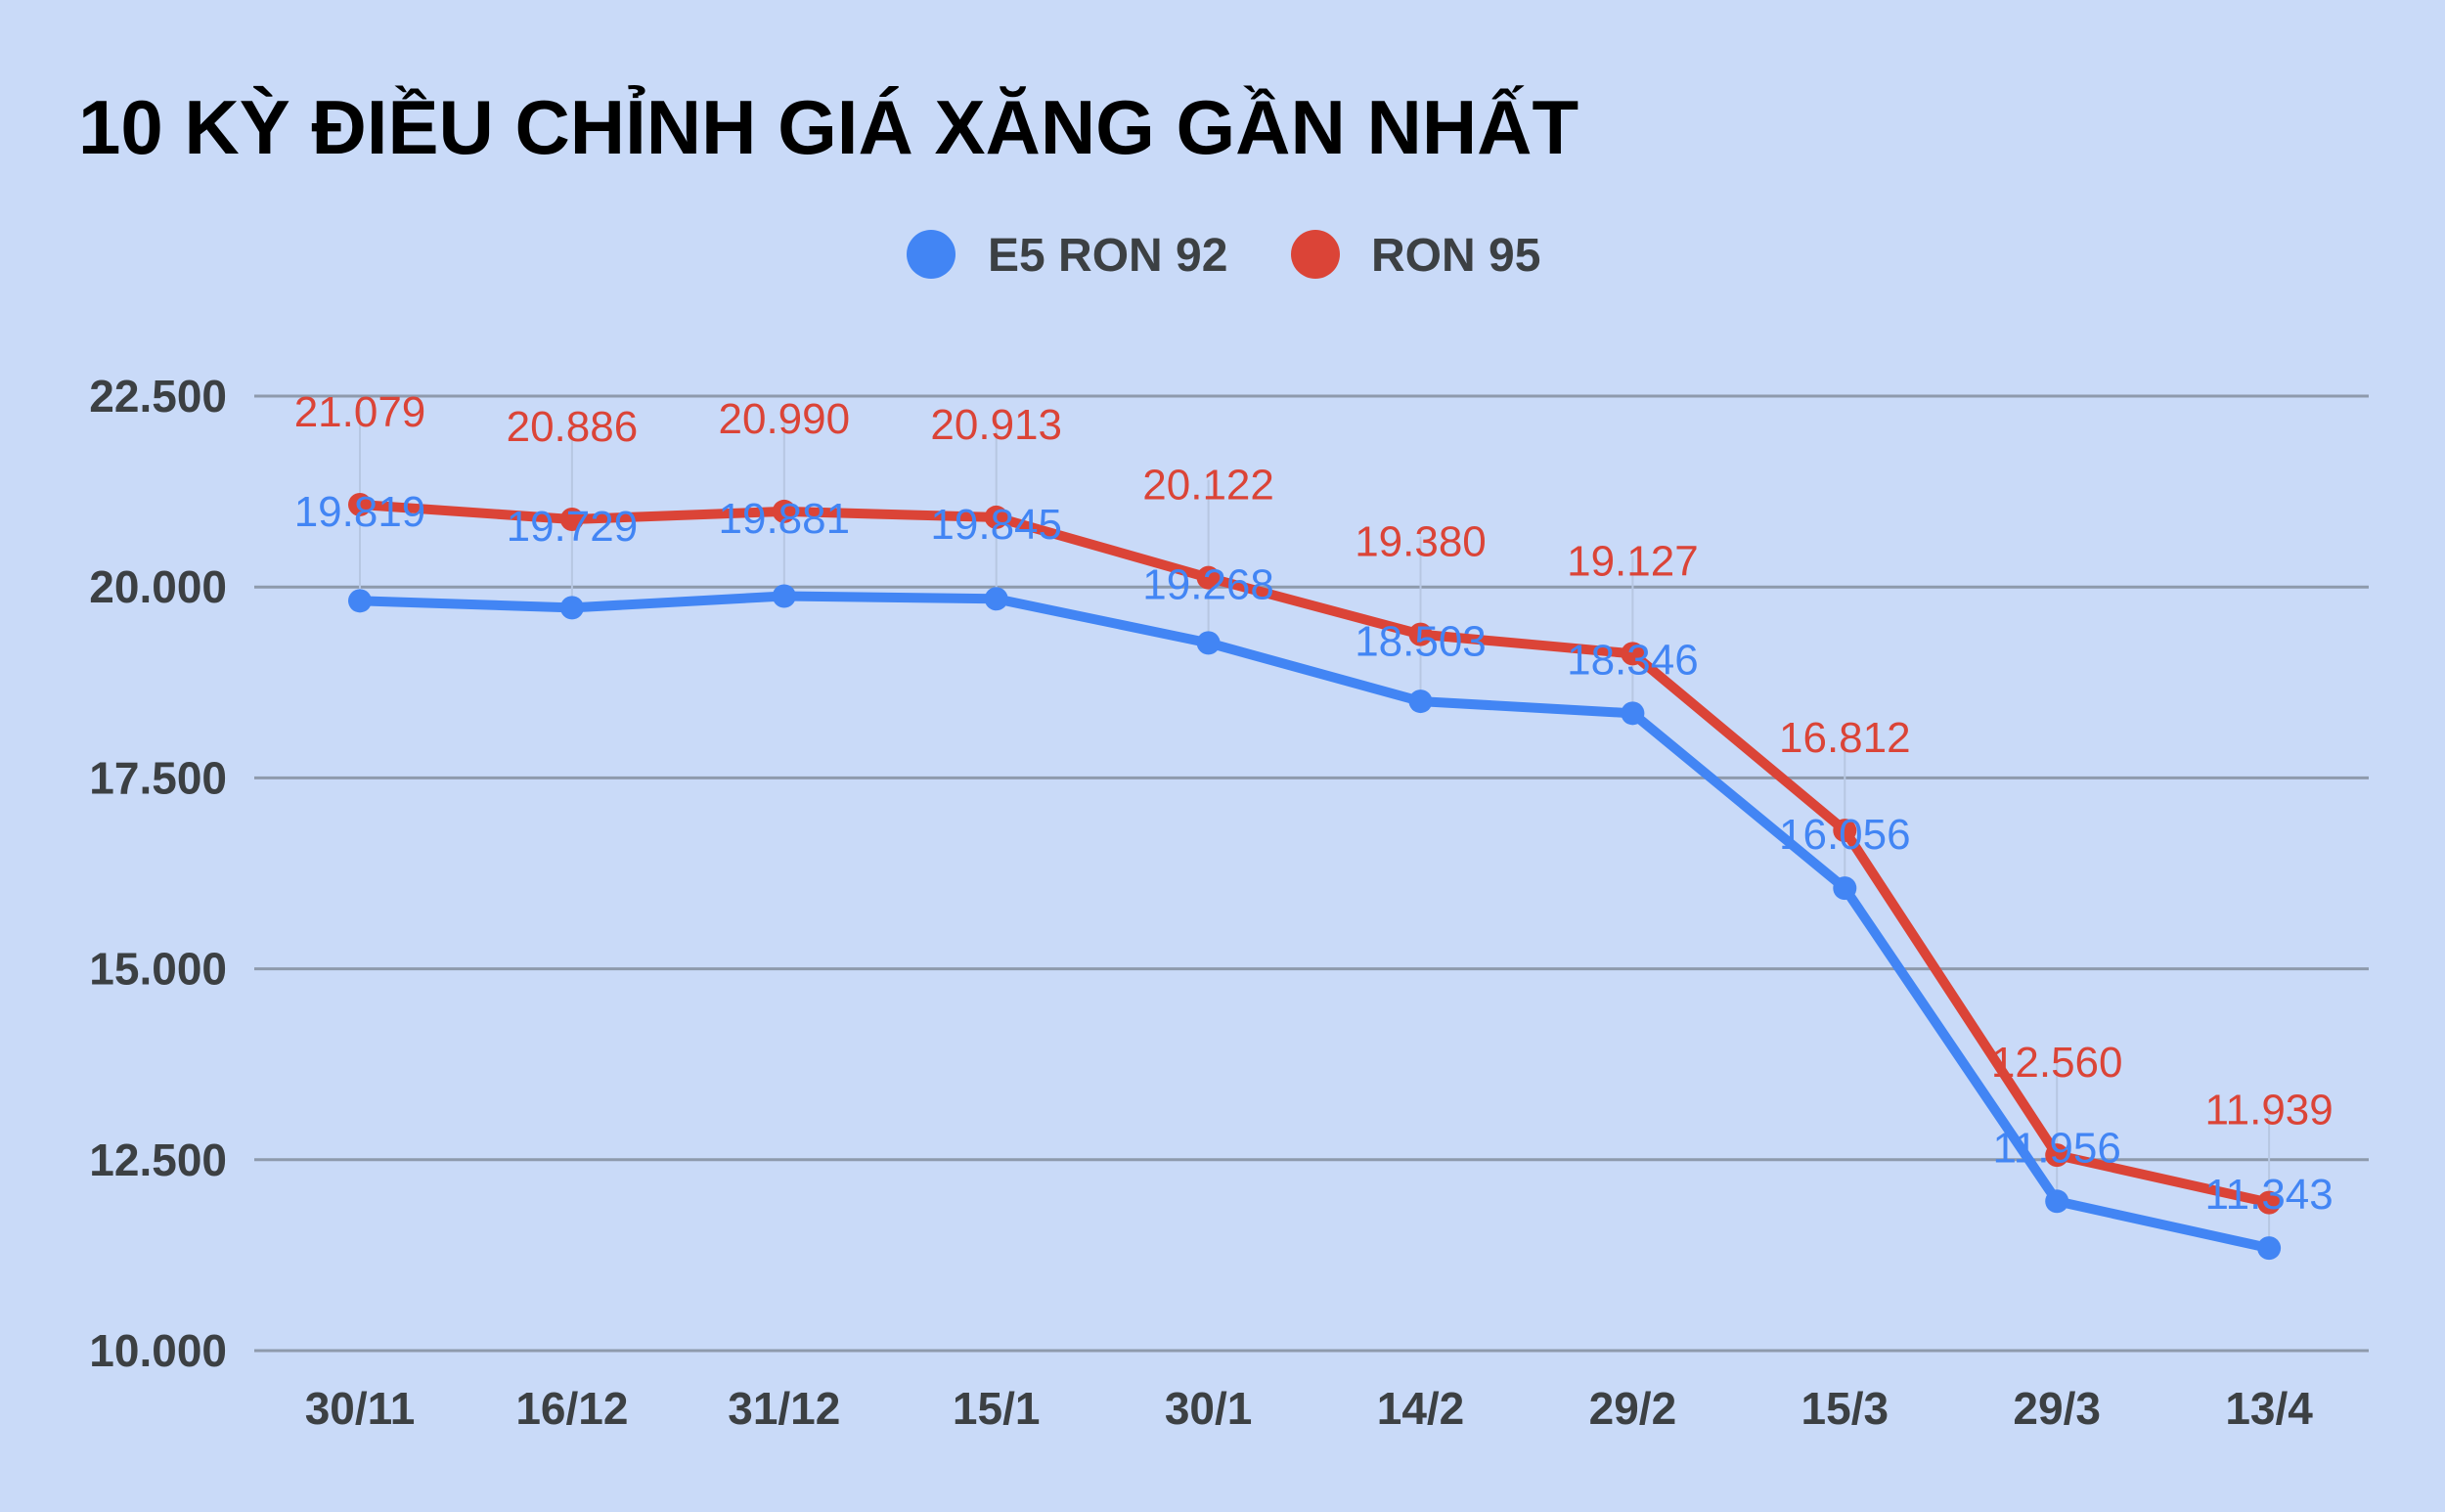  Describe the element at coordinates (571, 1408) in the screenshot. I see `x-tick-label: 16/12` at that location.